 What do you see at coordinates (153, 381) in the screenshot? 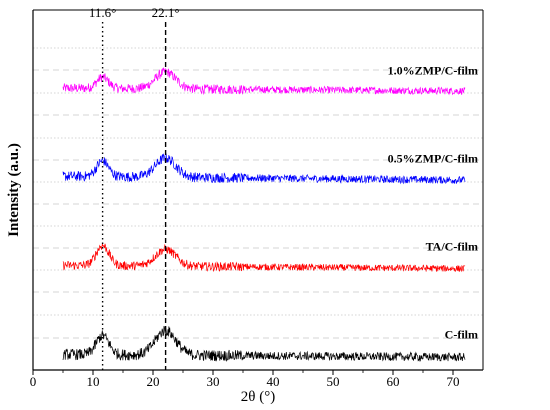
I see `x-tick-label: 20` at bounding box center [153, 381].